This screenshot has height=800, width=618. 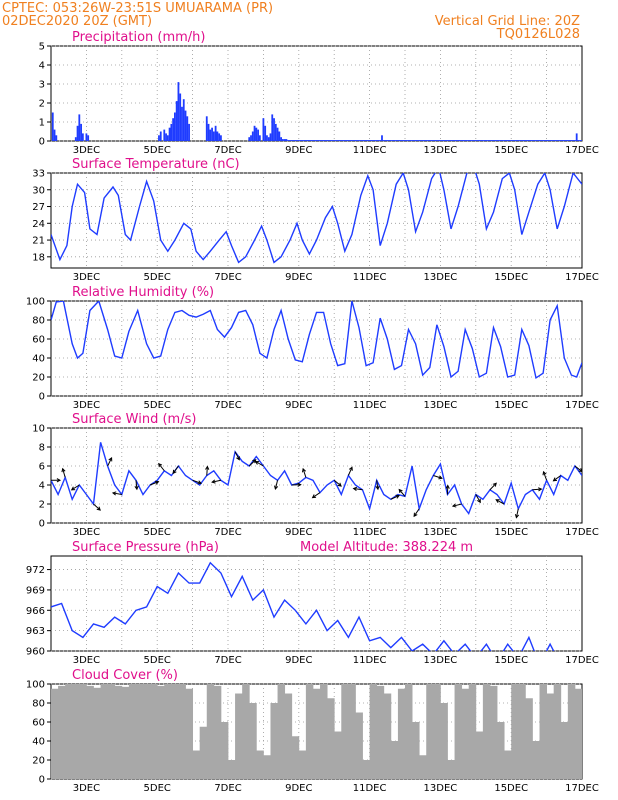 What do you see at coordinates (42, 524) in the screenshot?
I see `y-tick-label: 0` at bounding box center [42, 524].